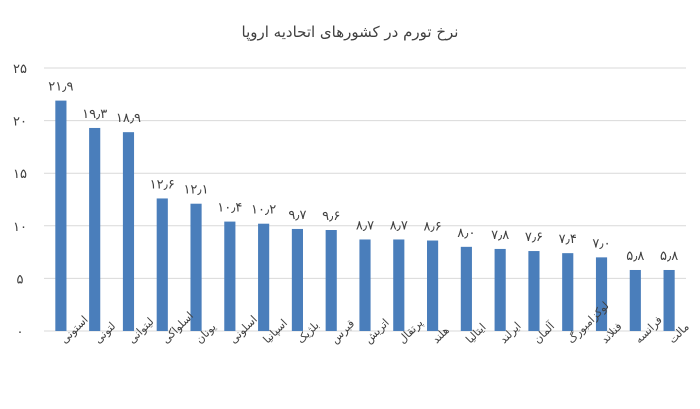  Describe the element at coordinates (466, 233) in the screenshot. I see `value-label: ۸٫۰` at that location.